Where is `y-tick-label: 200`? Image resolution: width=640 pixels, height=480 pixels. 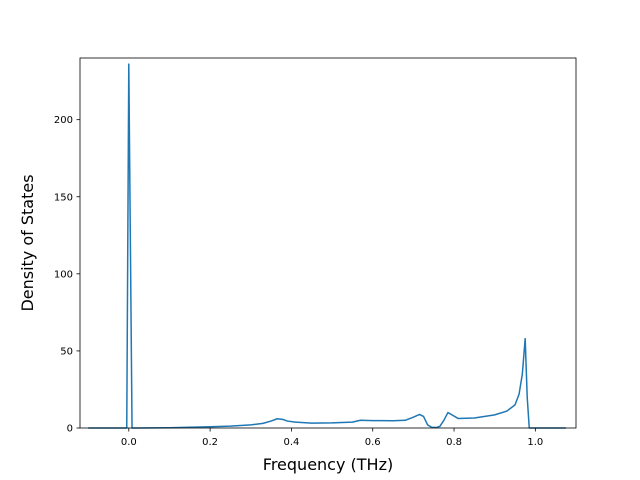 y-tick-label: 200 is located at coordinates (63, 120).